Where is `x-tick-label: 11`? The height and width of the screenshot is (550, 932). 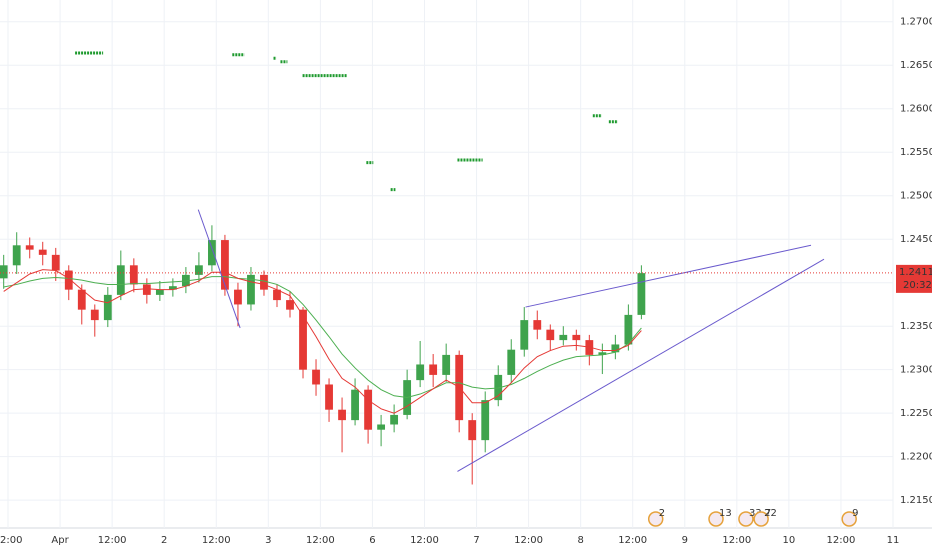
x-tick-label: 11 is located at coordinates (893, 540).